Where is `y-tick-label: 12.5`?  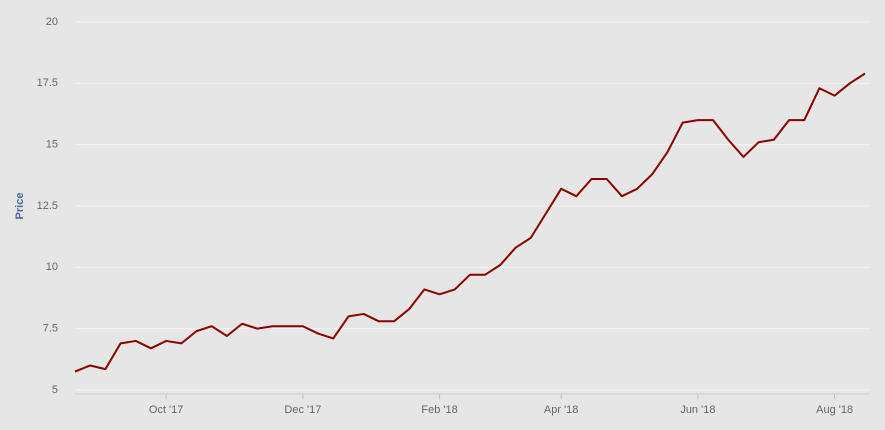 y-tick-label: 12.5 is located at coordinates (47, 206).